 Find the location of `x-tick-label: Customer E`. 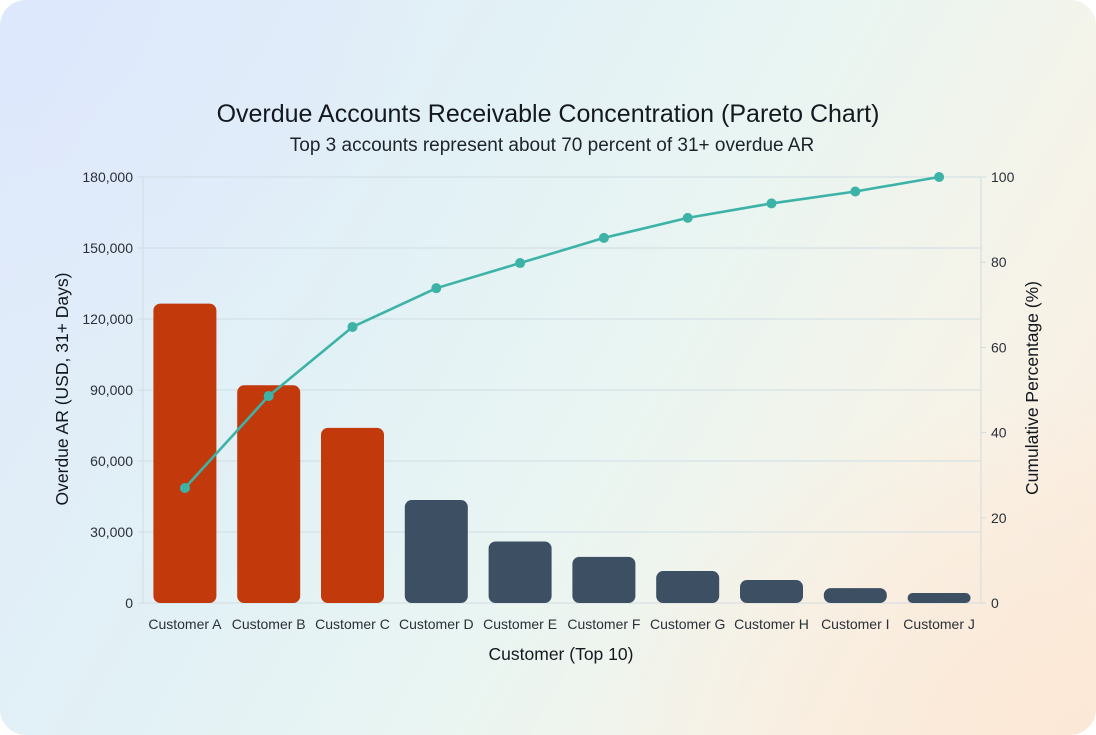

x-tick-label: Customer E is located at coordinates (520, 624).